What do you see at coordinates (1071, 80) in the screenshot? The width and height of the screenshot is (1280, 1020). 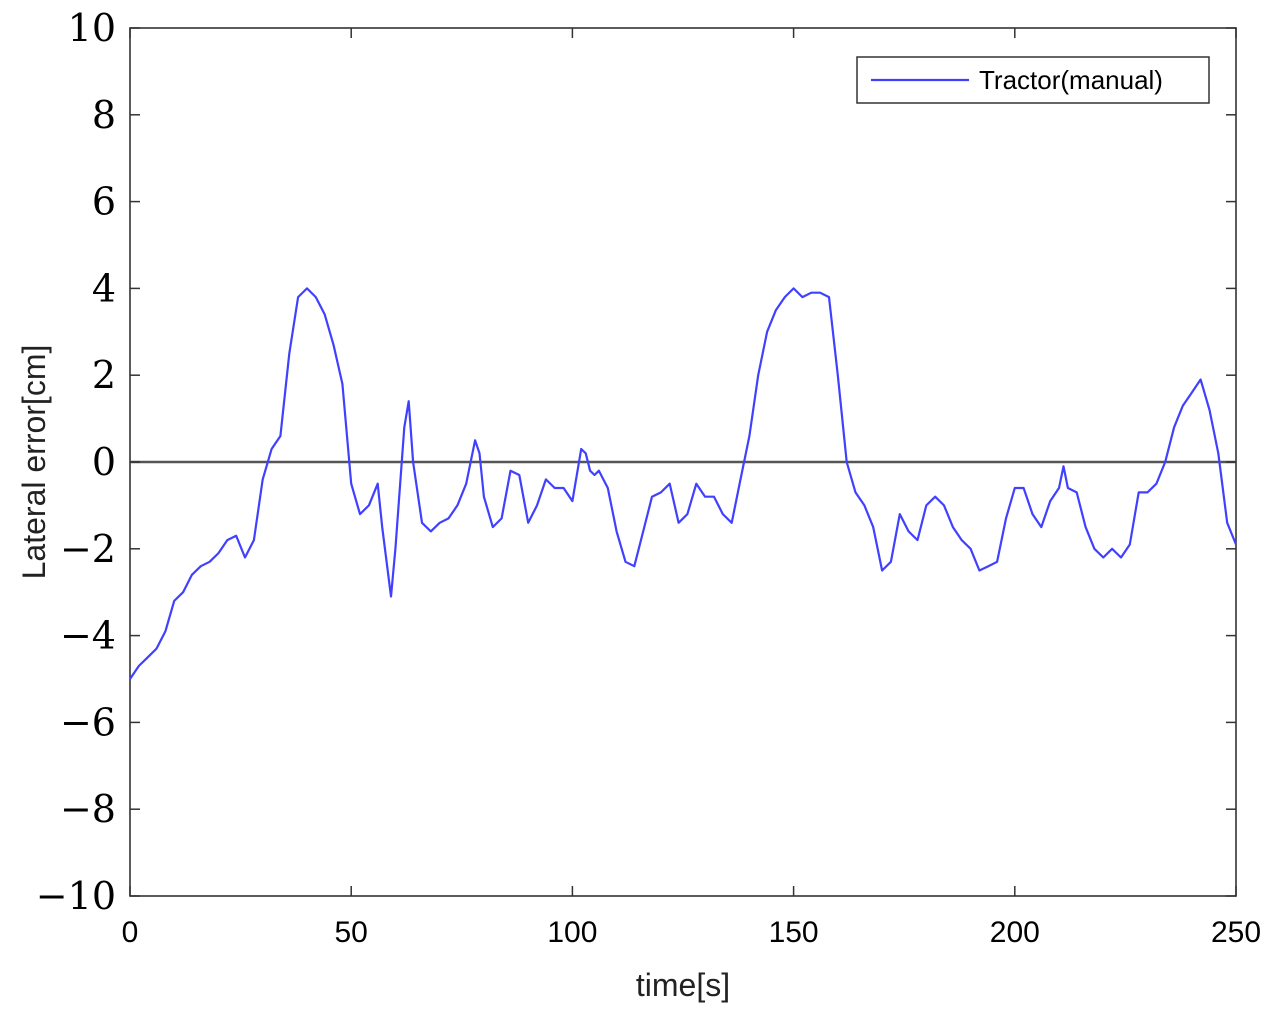 I see `legend-entry-label: Tractor(manual)` at bounding box center [1071, 80].